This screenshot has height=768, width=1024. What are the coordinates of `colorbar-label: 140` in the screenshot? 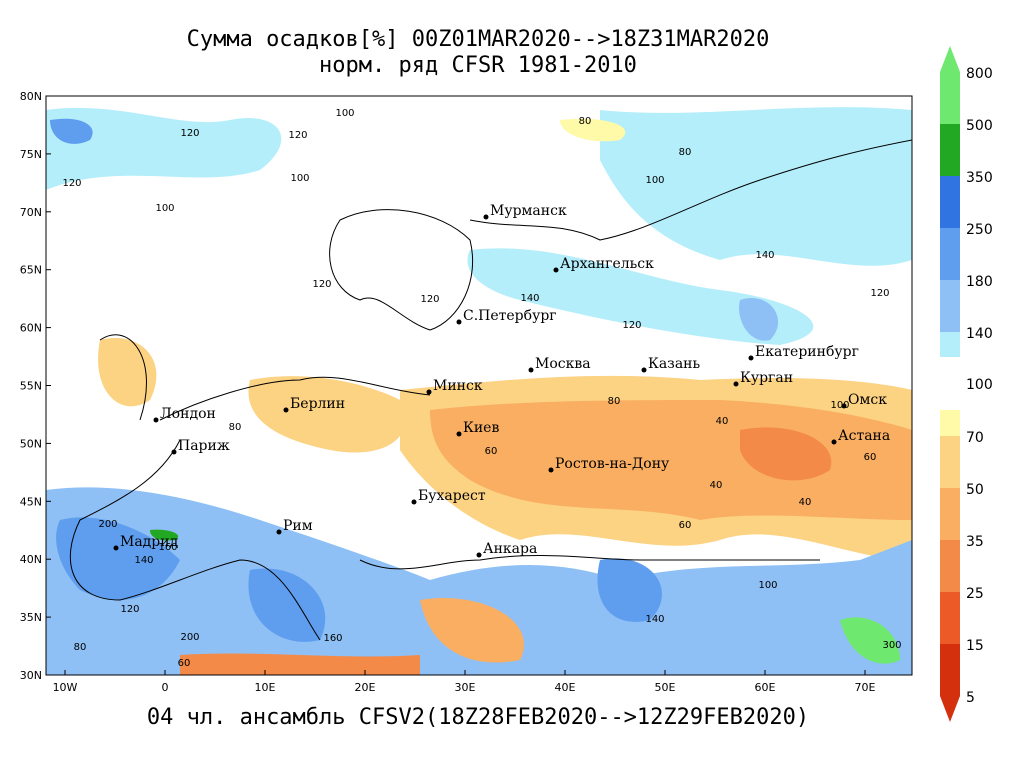 It's located at (979, 334).